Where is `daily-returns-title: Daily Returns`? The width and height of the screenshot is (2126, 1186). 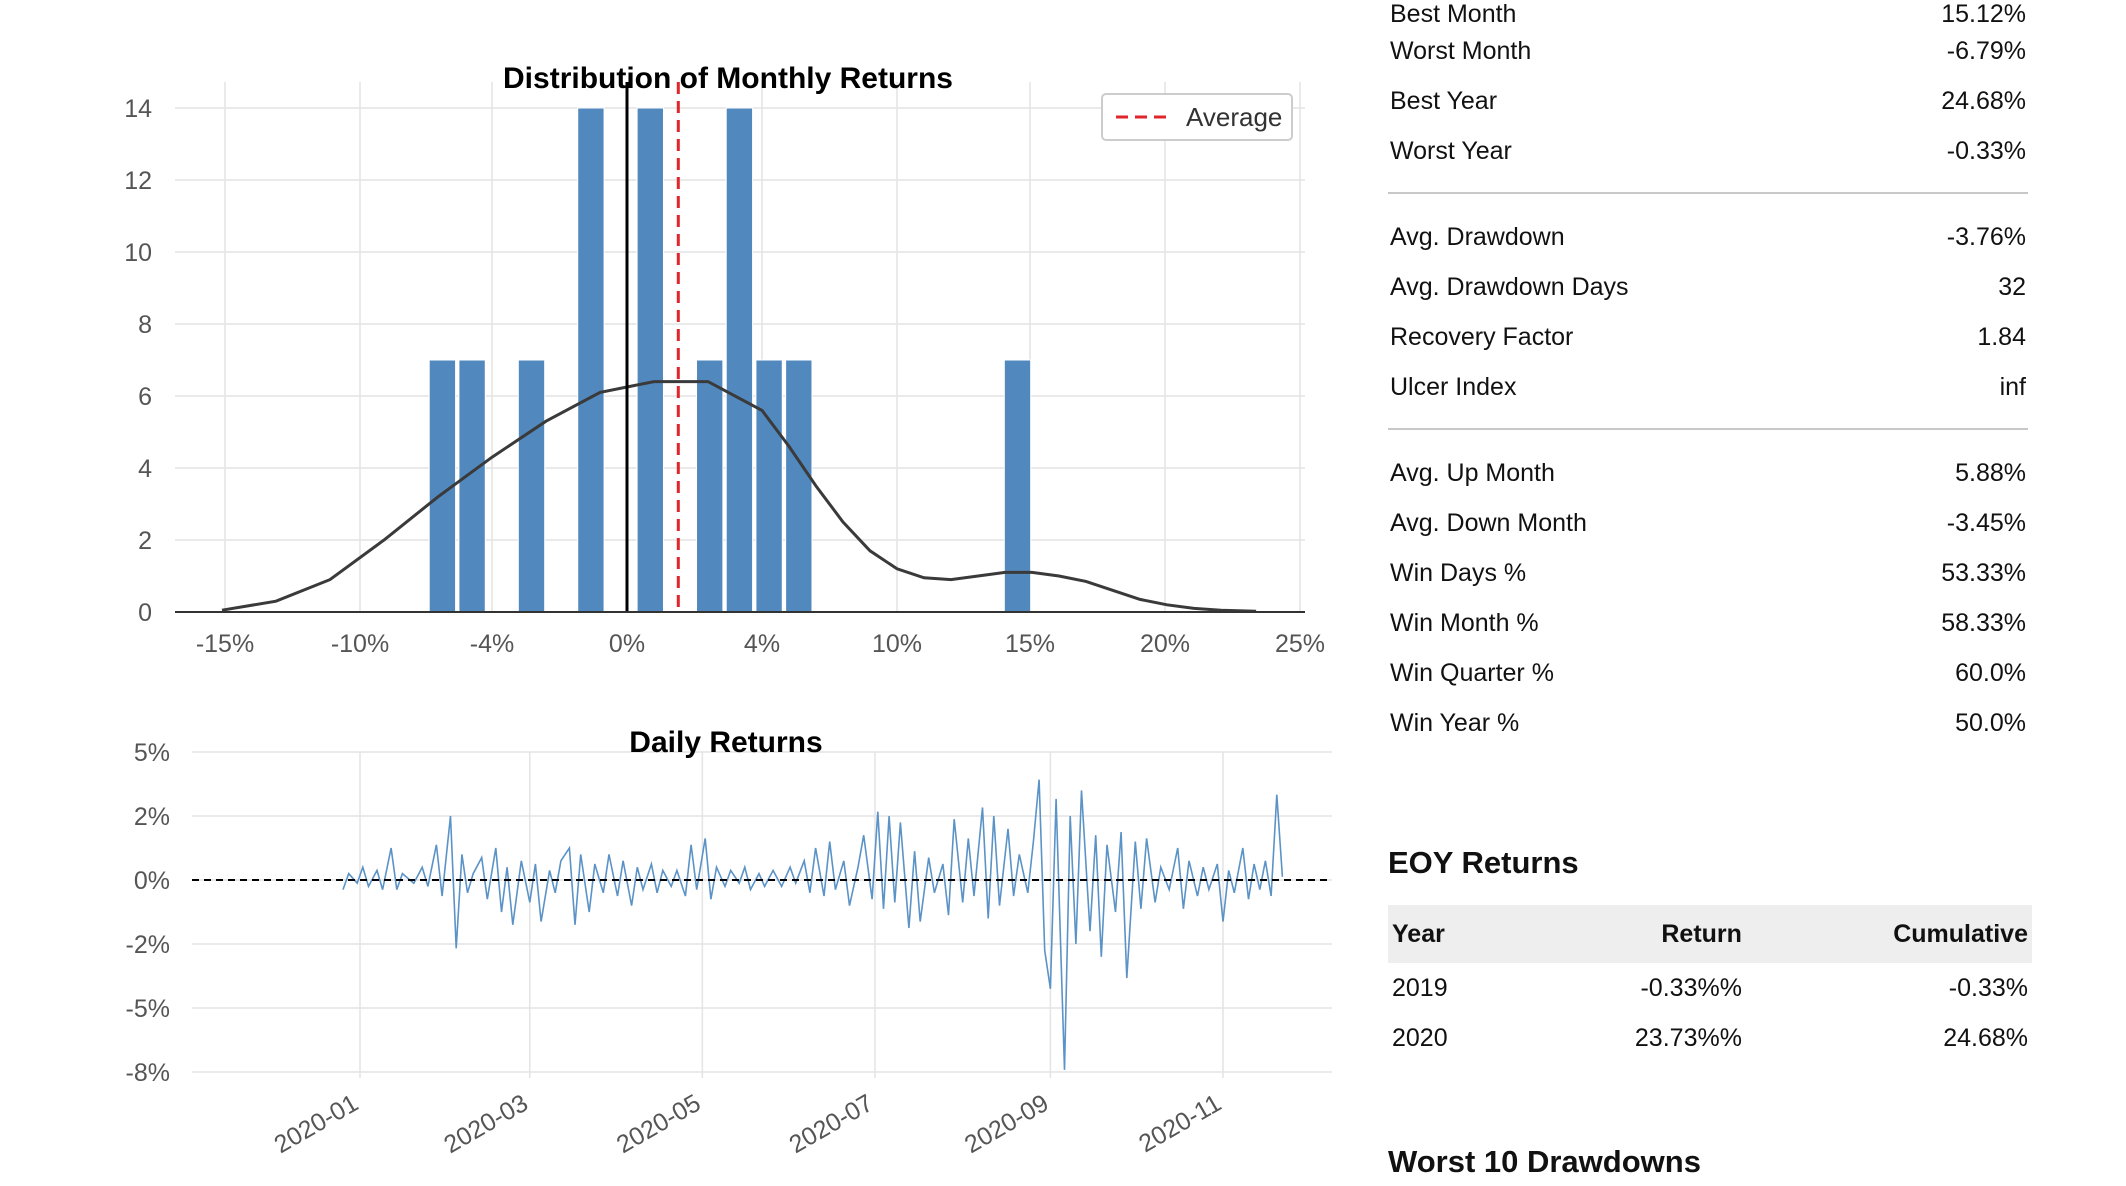 daily-returns-title: Daily Returns is located at coordinates (725, 742).